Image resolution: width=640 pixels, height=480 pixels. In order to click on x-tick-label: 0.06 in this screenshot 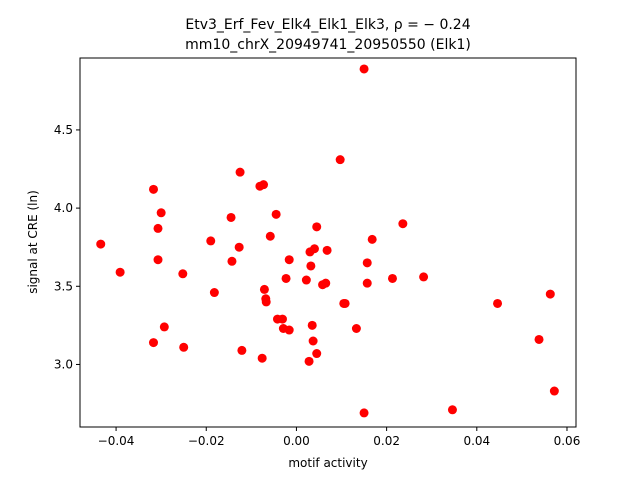, I will do `click(567, 441)`.